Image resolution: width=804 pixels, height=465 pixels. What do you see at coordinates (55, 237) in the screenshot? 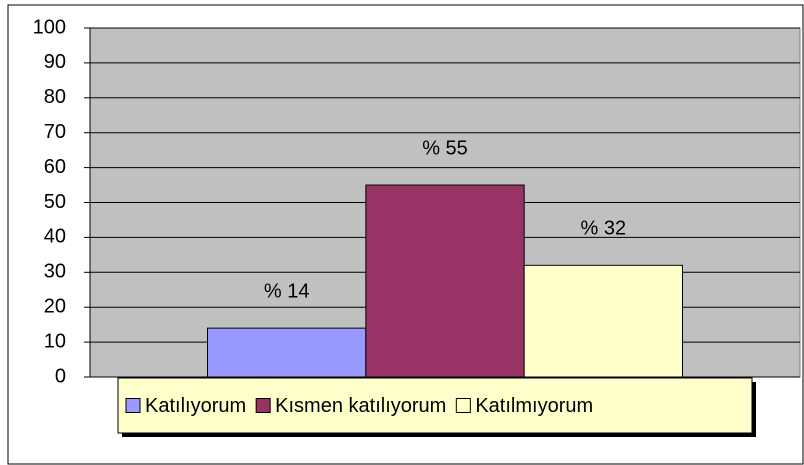
I see `y-tick-label: 40` at bounding box center [55, 237].